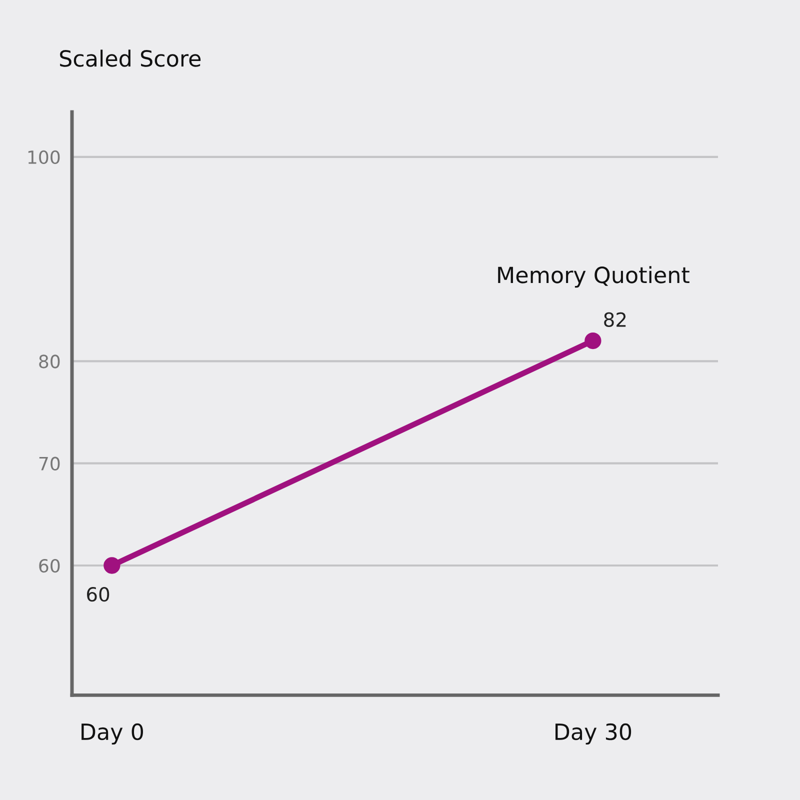 This screenshot has width=800, height=800. What do you see at coordinates (112, 733) in the screenshot?
I see `x-tick-label: Day 0` at bounding box center [112, 733].